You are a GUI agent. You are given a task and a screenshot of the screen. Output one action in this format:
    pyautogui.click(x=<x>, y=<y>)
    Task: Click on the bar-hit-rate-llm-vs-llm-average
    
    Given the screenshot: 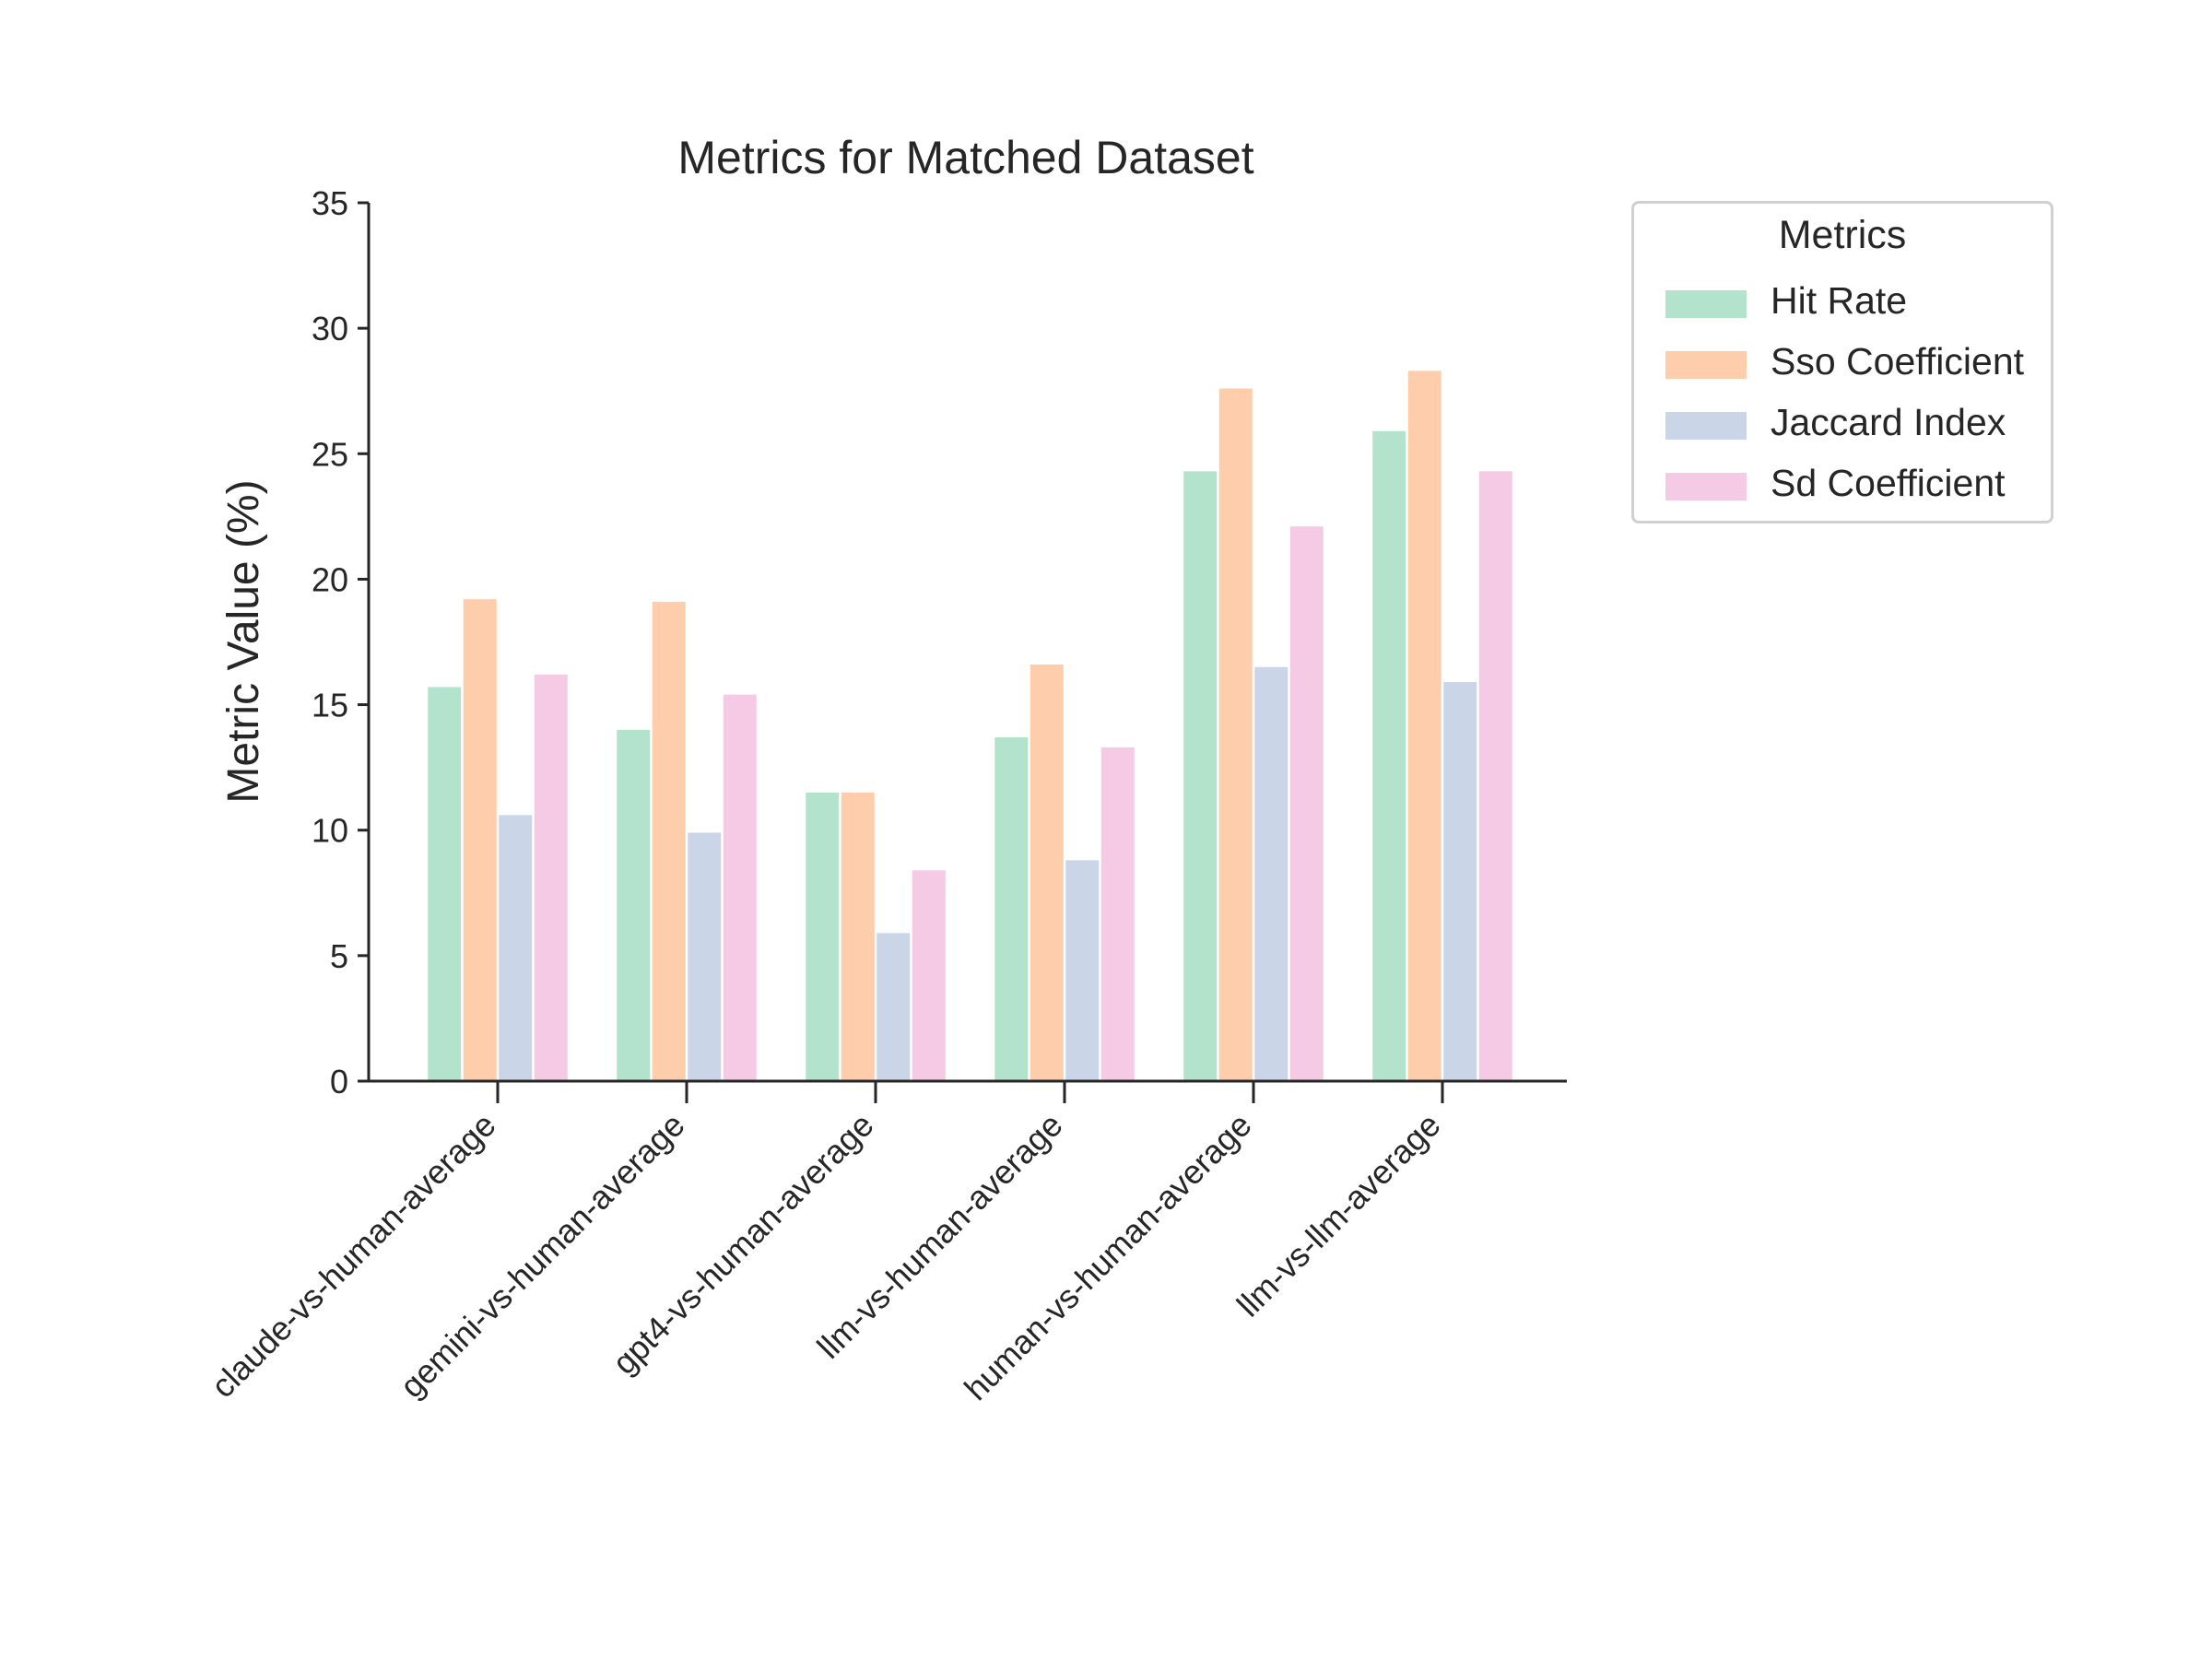 What is the action you would take?
    pyautogui.click(x=1389, y=755)
    